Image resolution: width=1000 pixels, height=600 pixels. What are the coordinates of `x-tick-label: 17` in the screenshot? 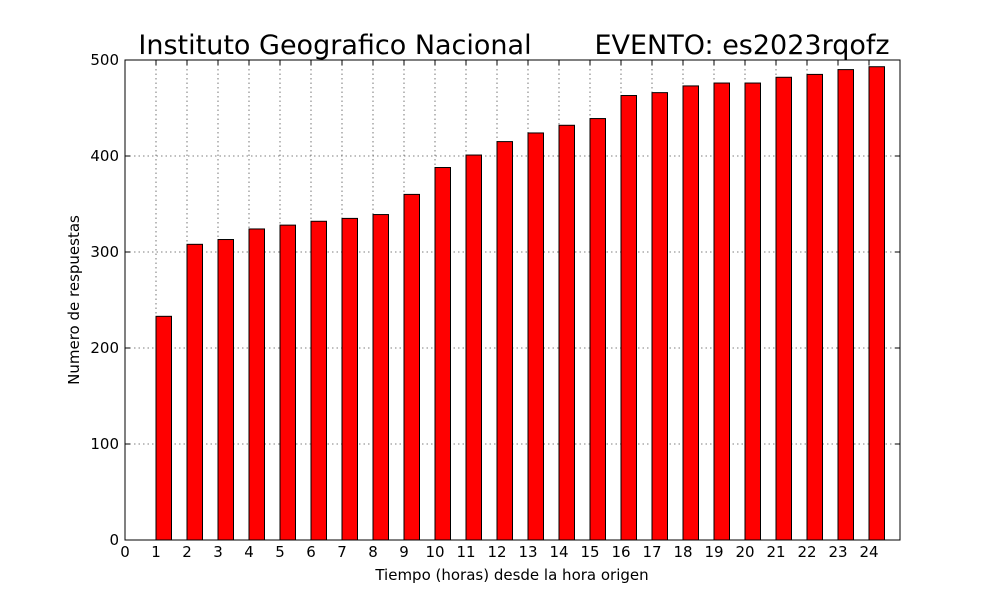 It's located at (651, 552).